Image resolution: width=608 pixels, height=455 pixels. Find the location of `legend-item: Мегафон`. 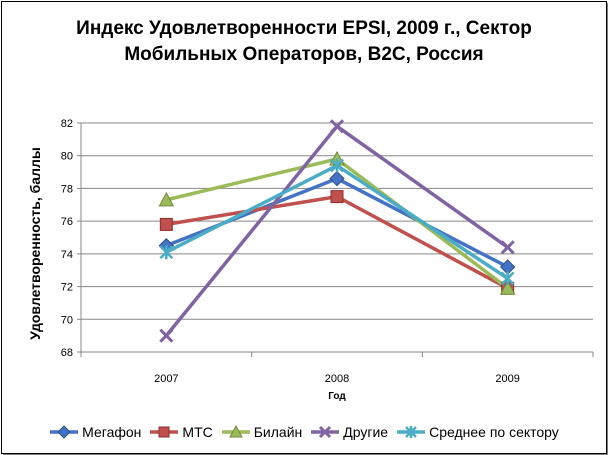

legend-item: Мегафон is located at coordinates (95, 432).